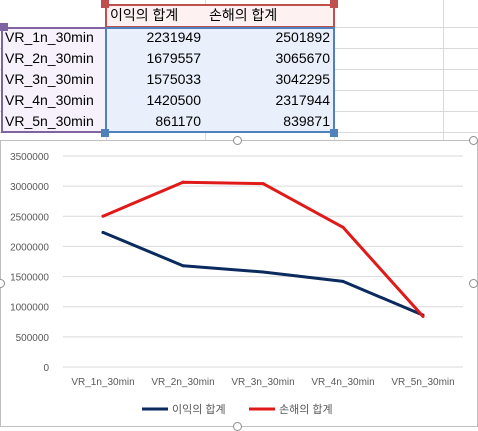 The height and width of the screenshot is (431, 478). I want to click on row-label-cell: VR_3n_30min, so click(54, 79).